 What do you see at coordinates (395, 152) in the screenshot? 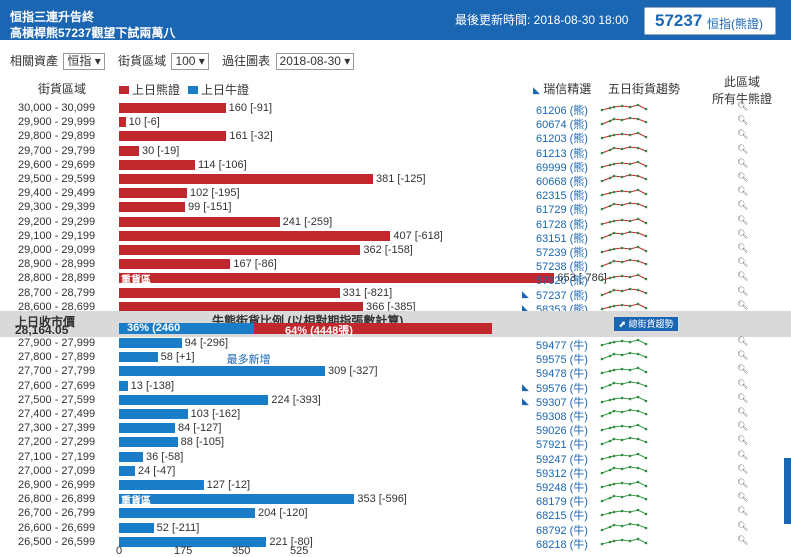
I see `bear-row: 29,700 - 29,799 30 [-19] 61213 (熊) 🔍︎` at bounding box center [395, 152].